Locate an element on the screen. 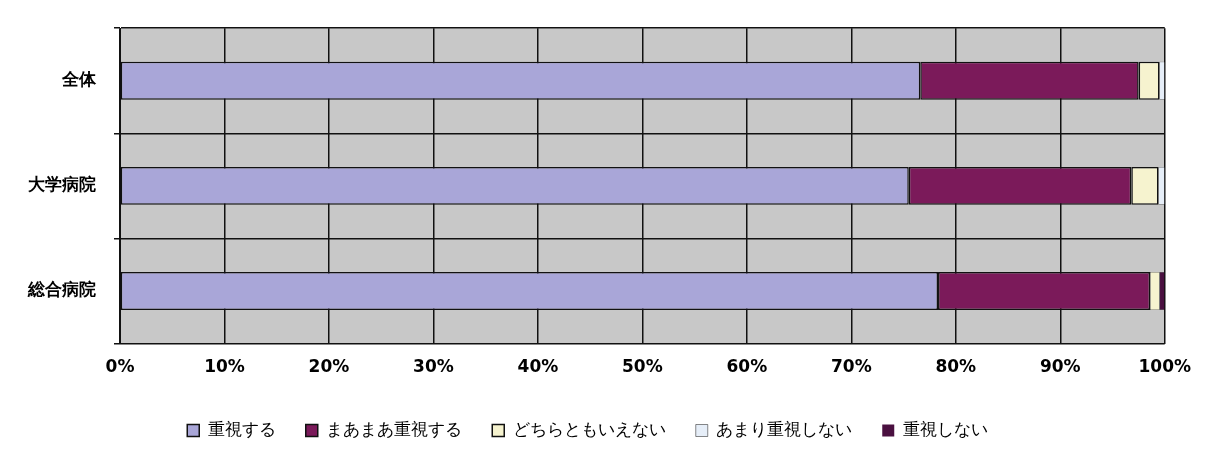  x-tick-label: 100% is located at coordinates (1165, 366).